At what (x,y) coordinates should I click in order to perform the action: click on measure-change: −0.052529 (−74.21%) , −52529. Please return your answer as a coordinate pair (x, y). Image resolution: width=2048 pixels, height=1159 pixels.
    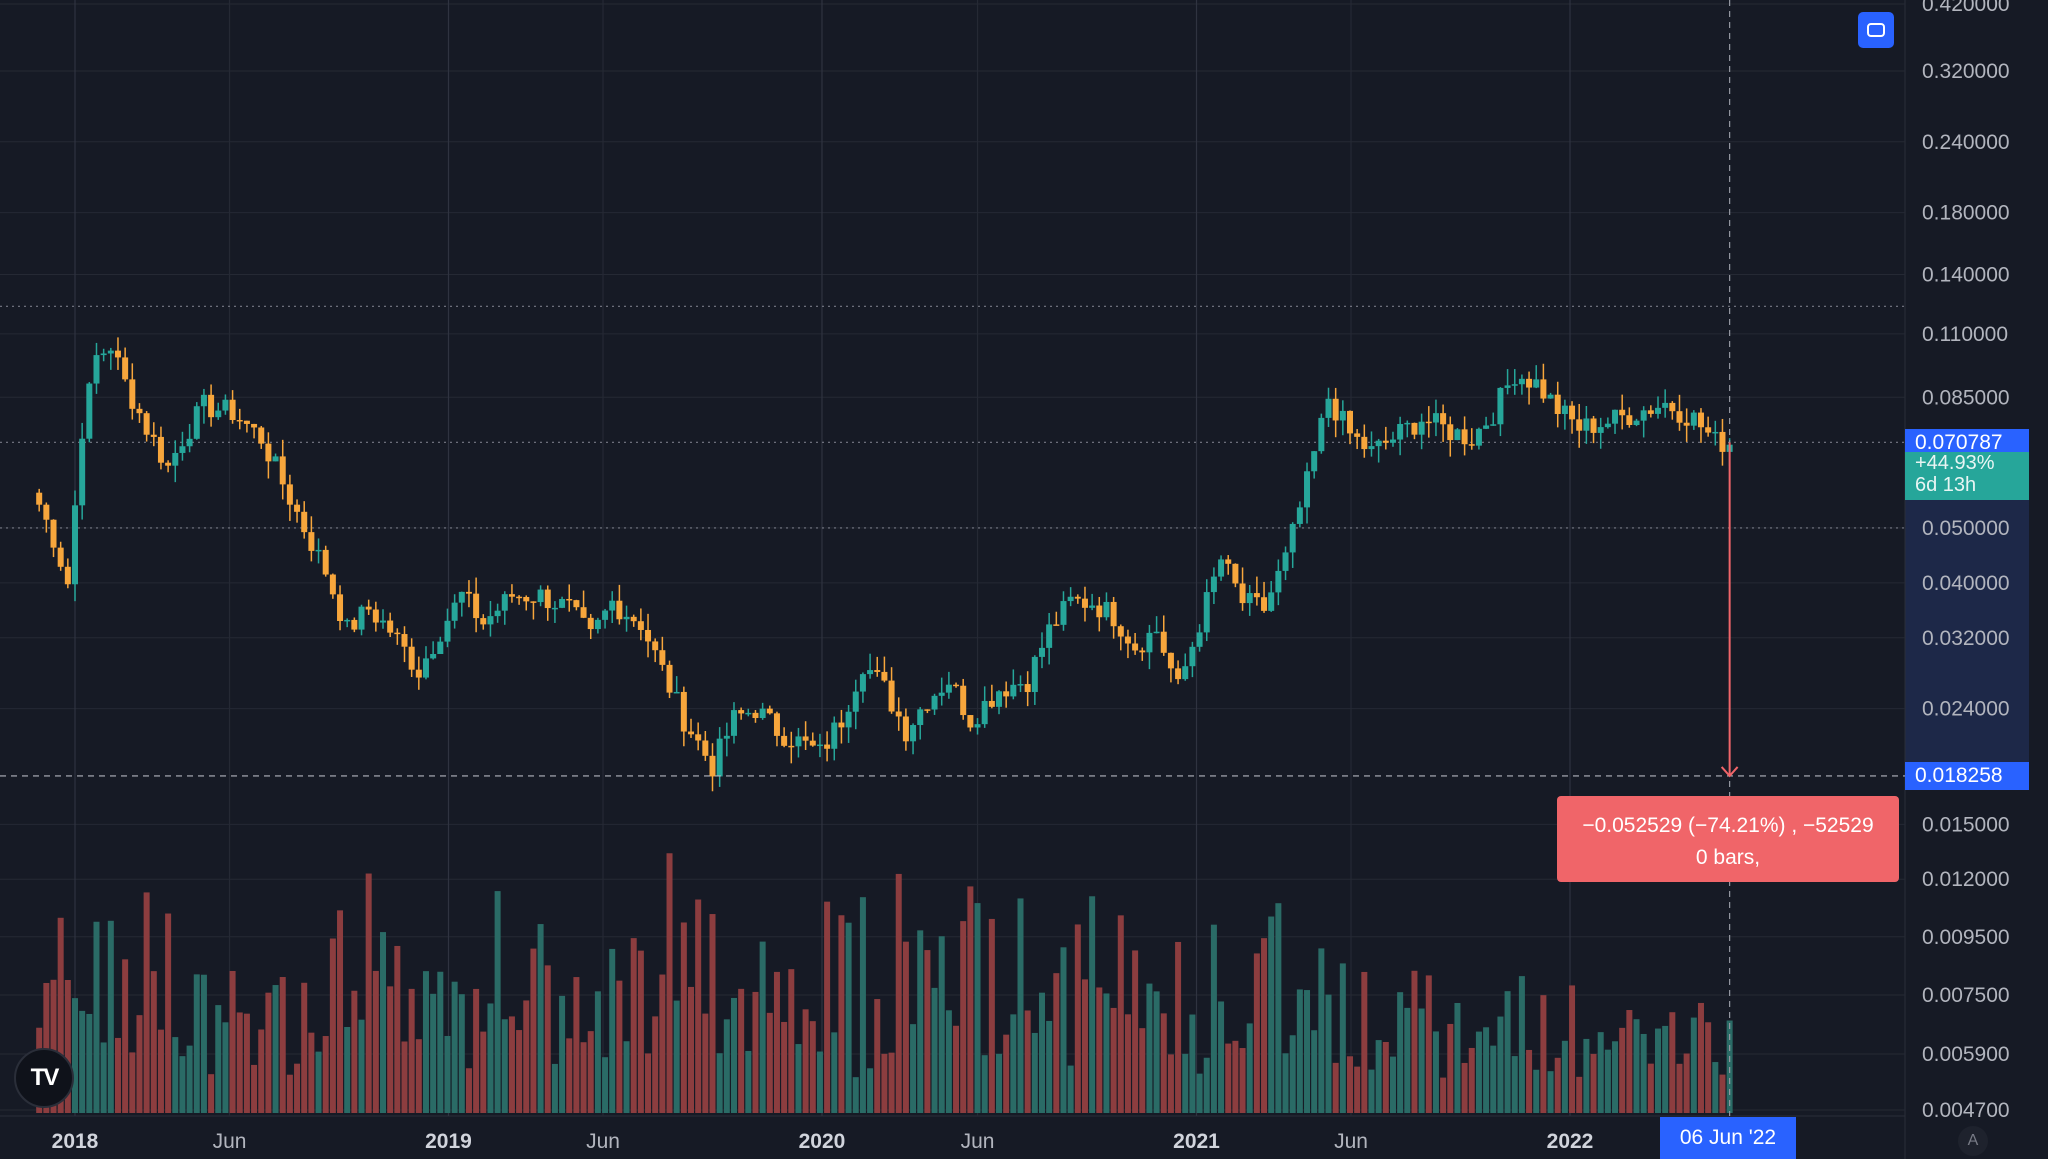
    Looking at the image, I should click on (1728, 825).